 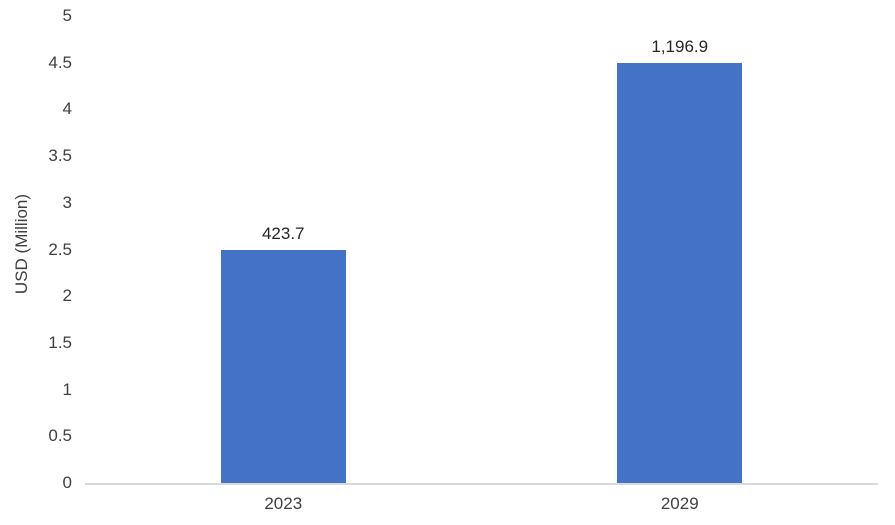 What do you see at coordinates (67, 202) in the screenshot?
I see `y-tick-label-3: 3` at bounding box center [67, 202].